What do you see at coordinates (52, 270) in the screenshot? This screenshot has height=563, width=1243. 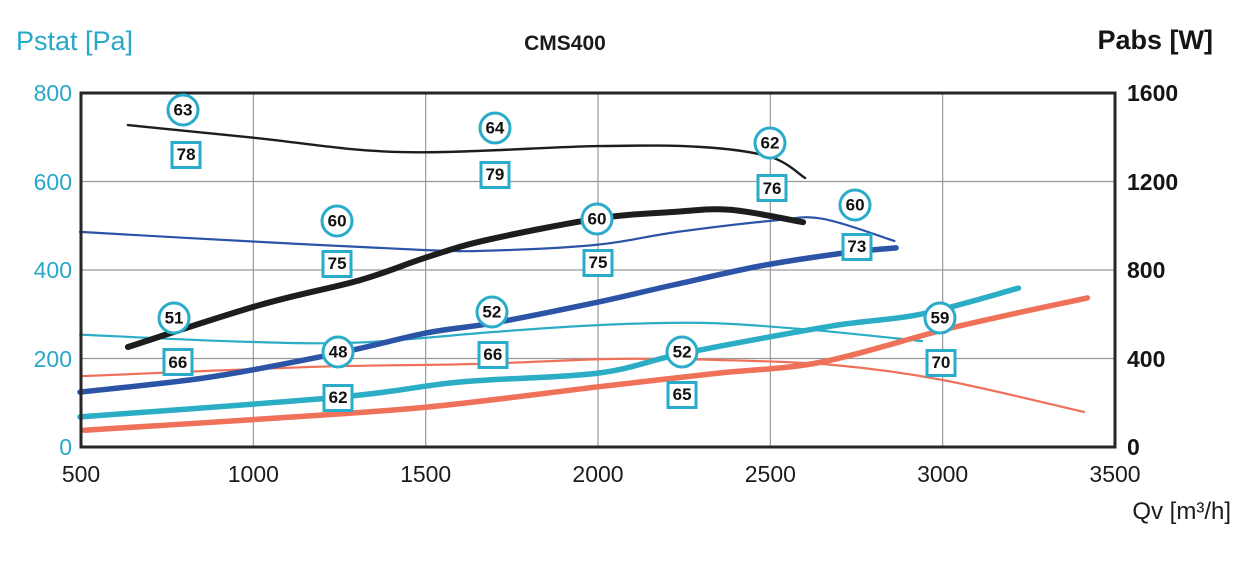 I see `left-axis-tick-400: 400` at bounding box center [52, 270].